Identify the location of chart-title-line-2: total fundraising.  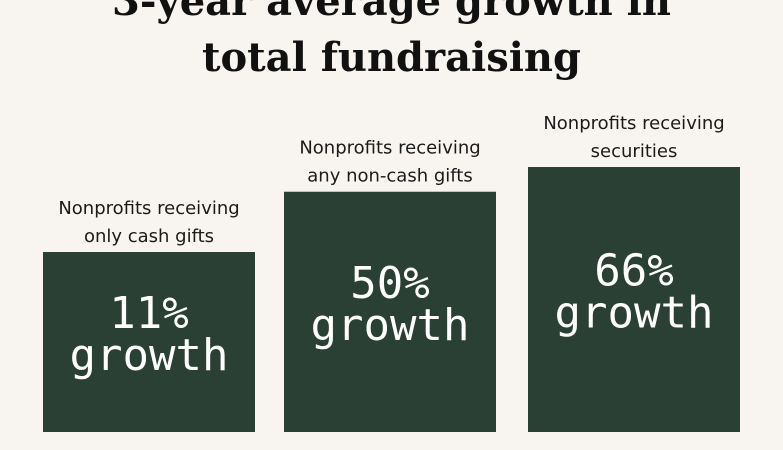
(391, 57).